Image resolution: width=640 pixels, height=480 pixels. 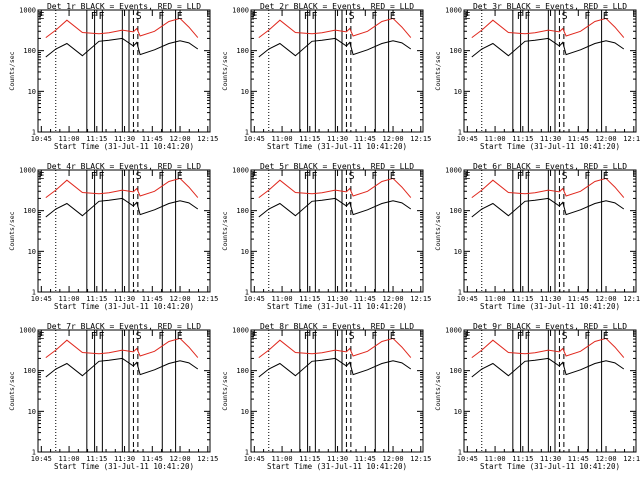 What do you see at coordinates (550, 166) in the screenshot?
I see `panel-title: Det 6r BLACK = Events, RED = LLD` at bounding box center [550, 166].